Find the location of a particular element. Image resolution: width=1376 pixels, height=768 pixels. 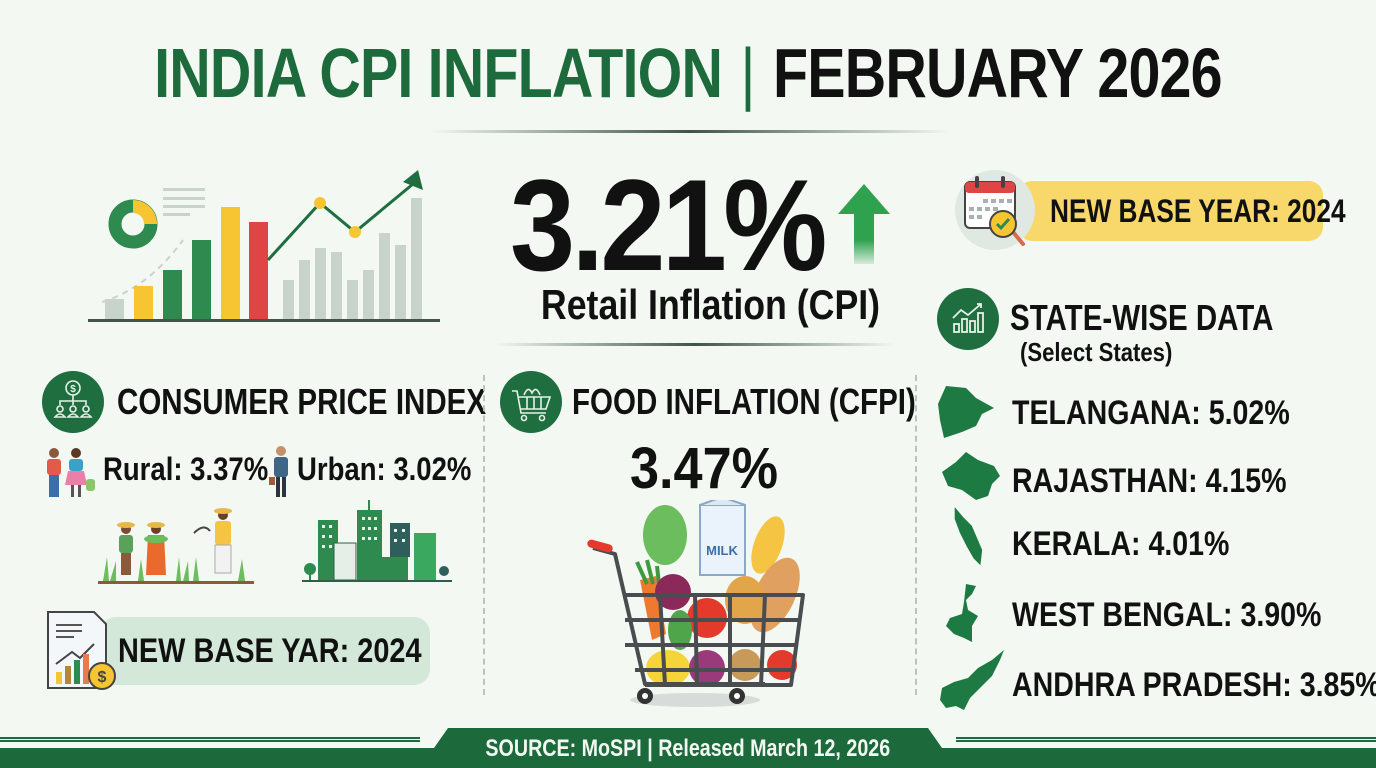

base-year-secondary-text: NEW BASE YAR: 2024 is located at coordinates (270, 651).